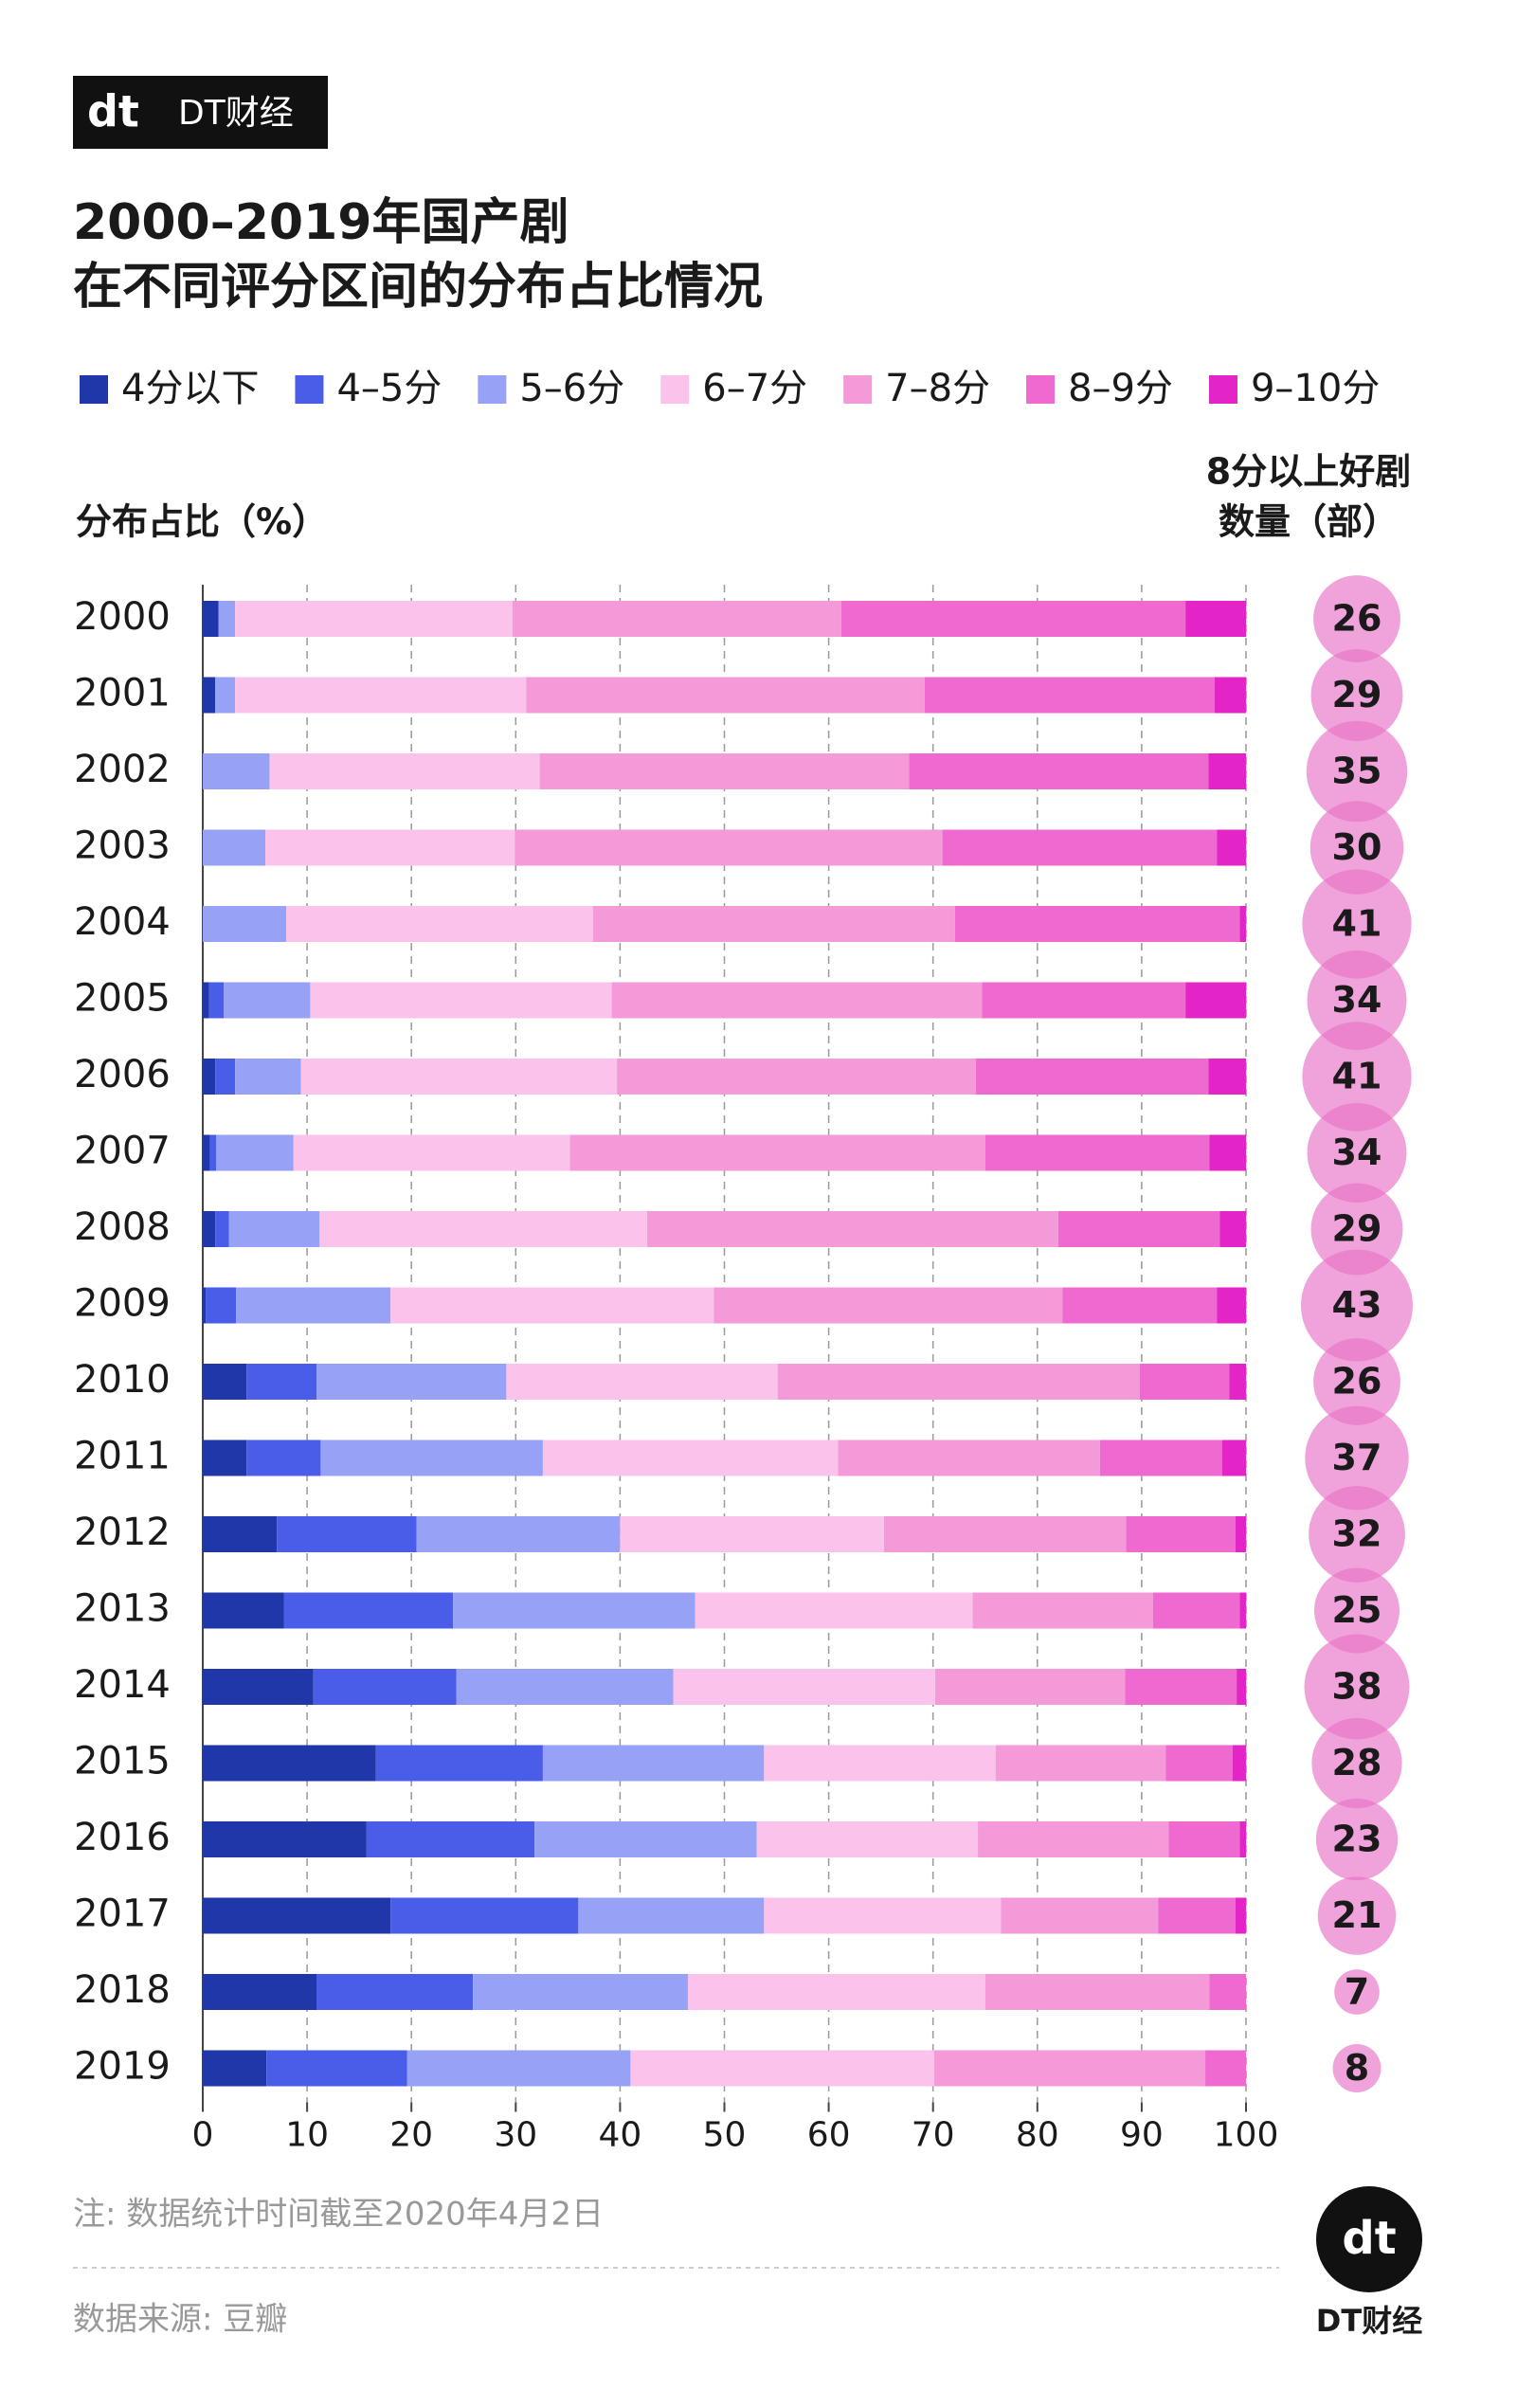  What do you see at coordinates (829, 2136) in the screenshot?
I see `x-tick-label: 60` at bounding box center [829, 2136].